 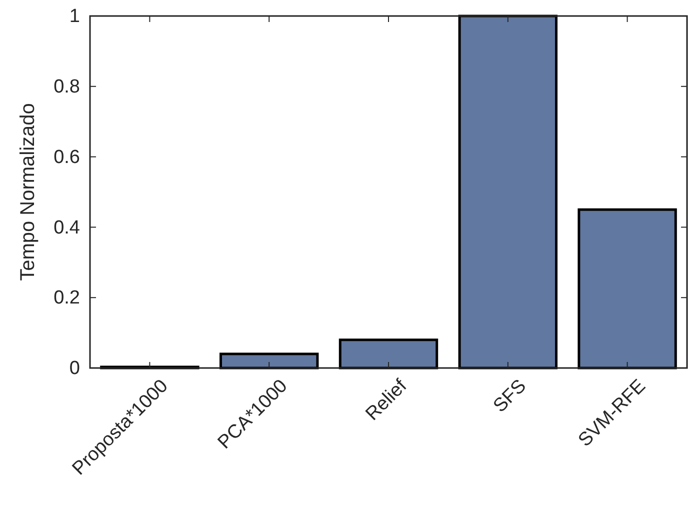 I want to click on x-tick-label: SFS, so click(x=510, y=396).